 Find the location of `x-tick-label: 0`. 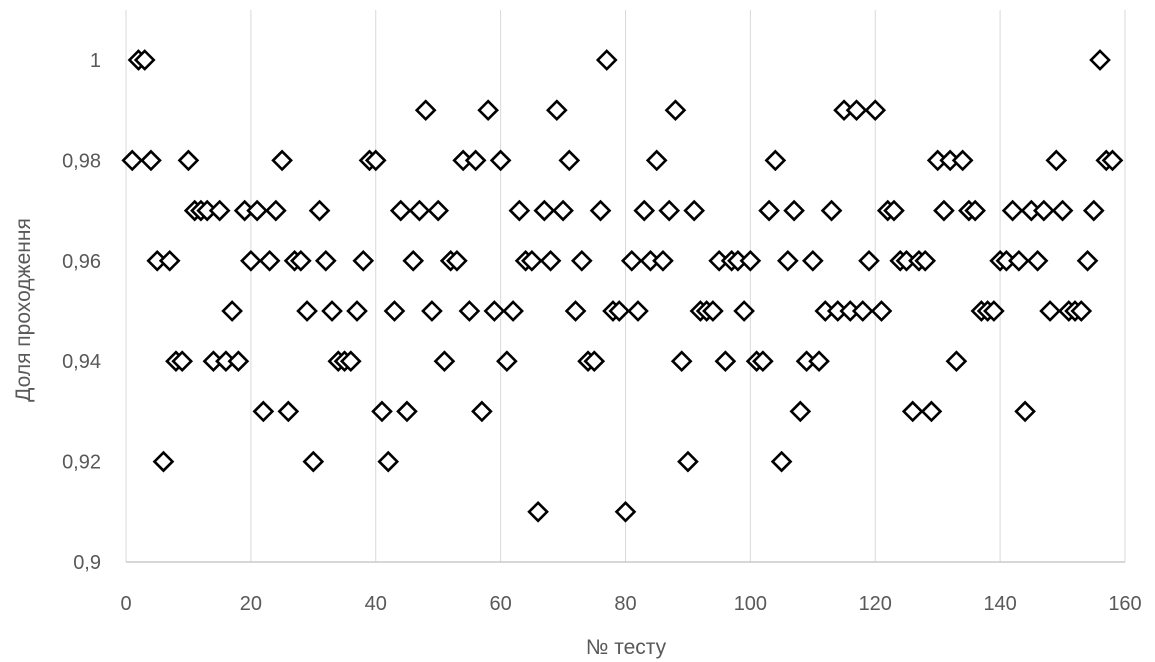

x-tick-label: 0 is located at coordinates (125, 604).